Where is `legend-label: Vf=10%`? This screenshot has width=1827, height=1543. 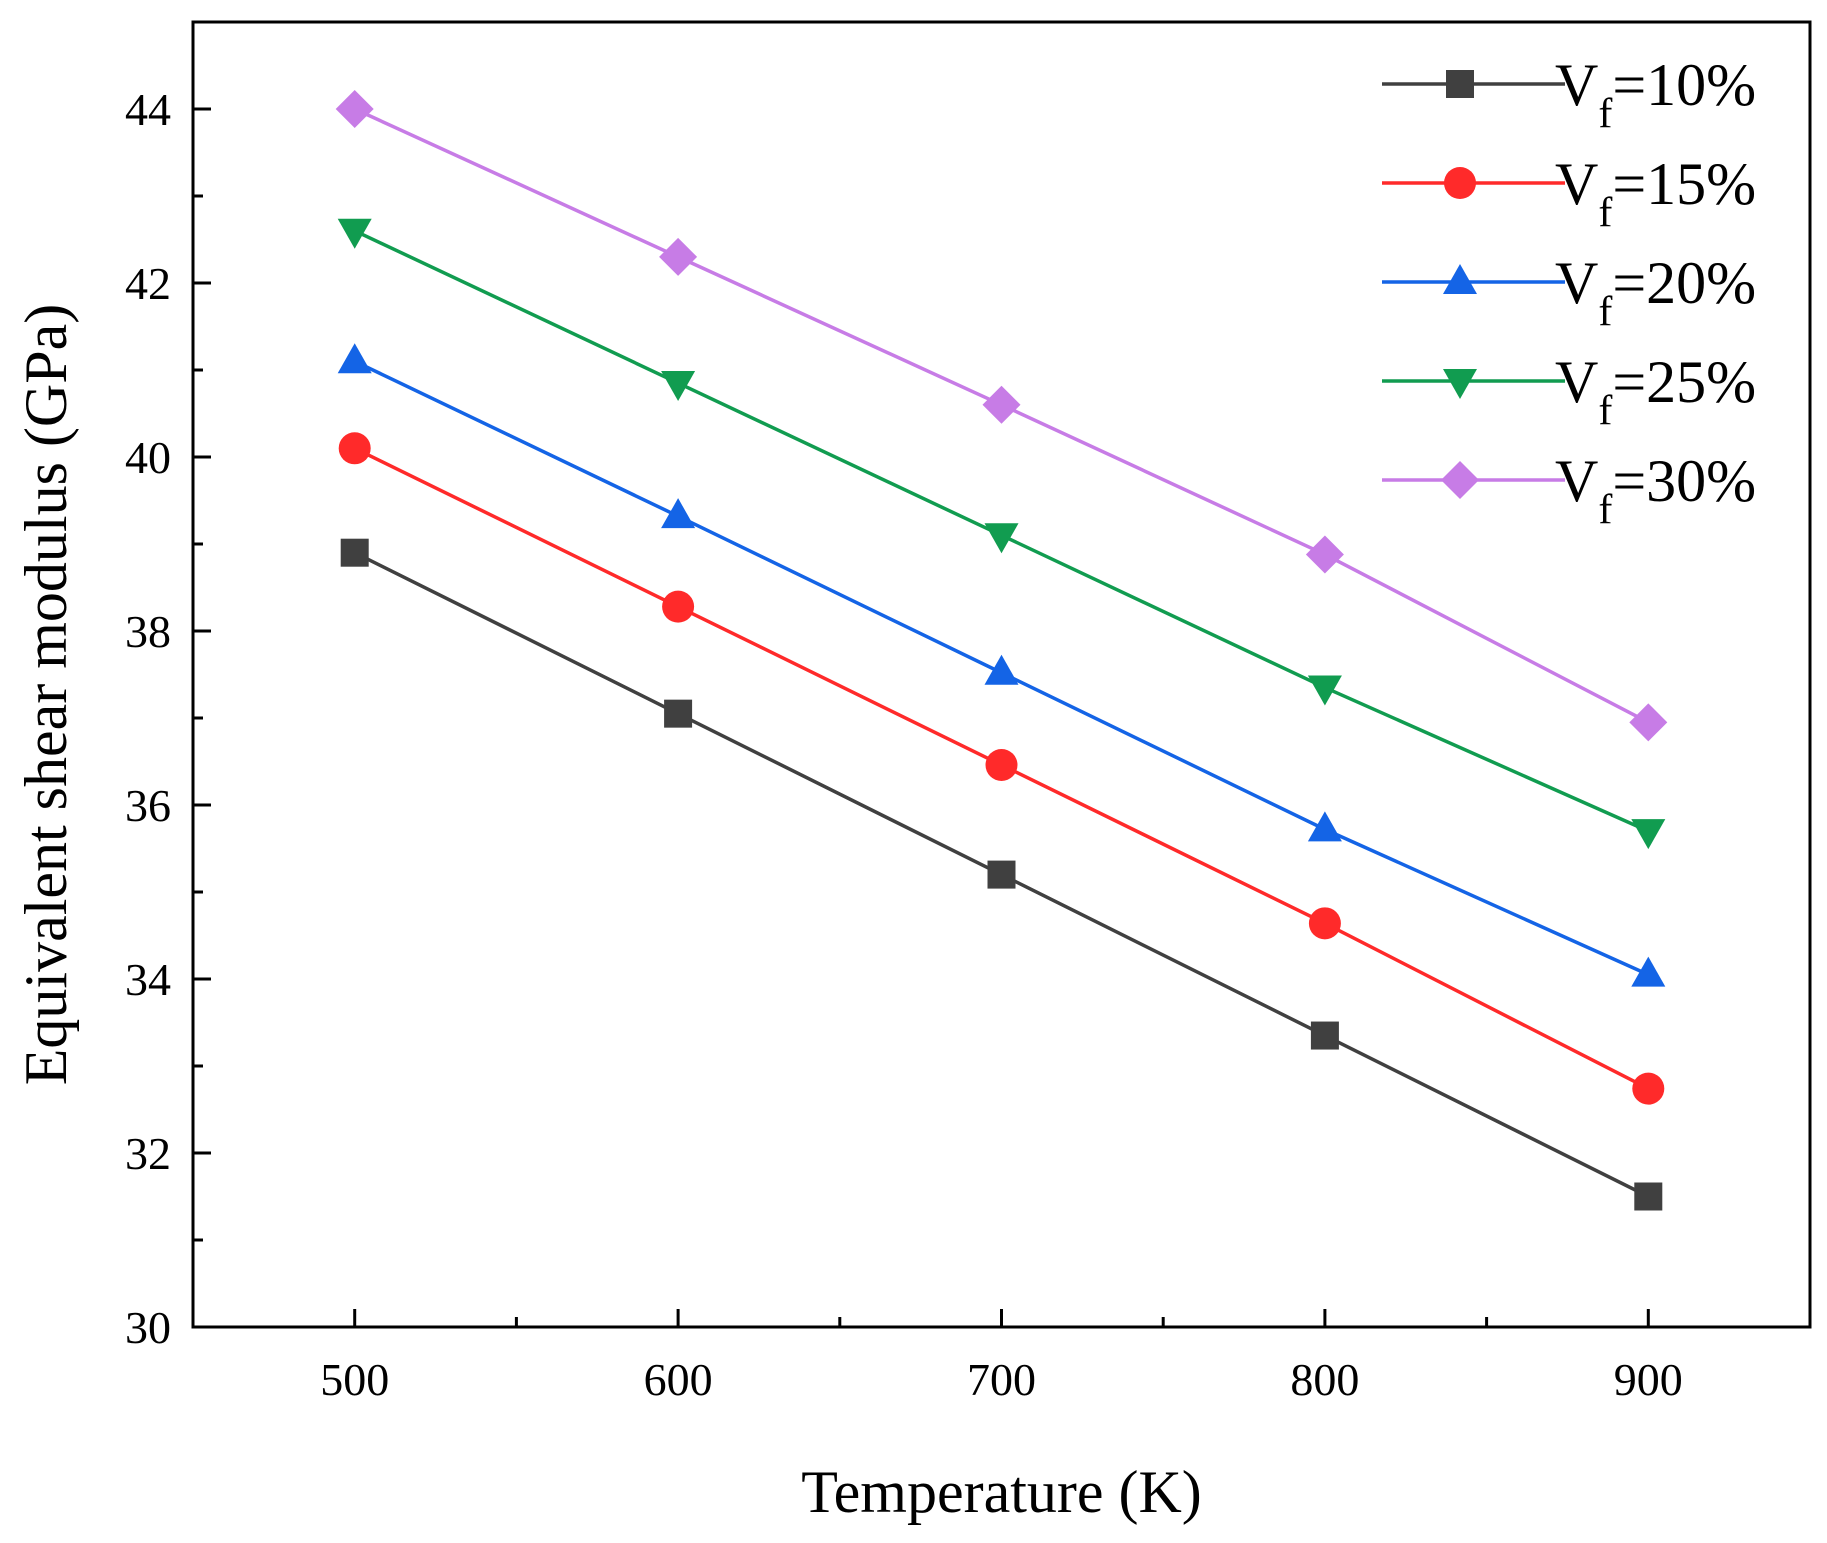
legend-label: Vf=10% is located at coordinates (1655, 94).